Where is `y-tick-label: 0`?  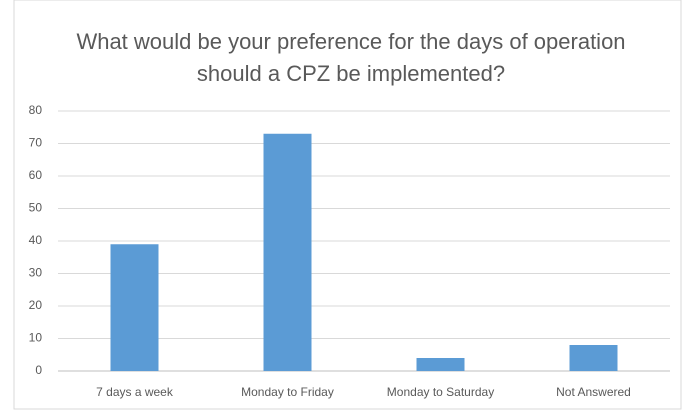
y-tick-label: 0 is located at coordinates (38, 370).